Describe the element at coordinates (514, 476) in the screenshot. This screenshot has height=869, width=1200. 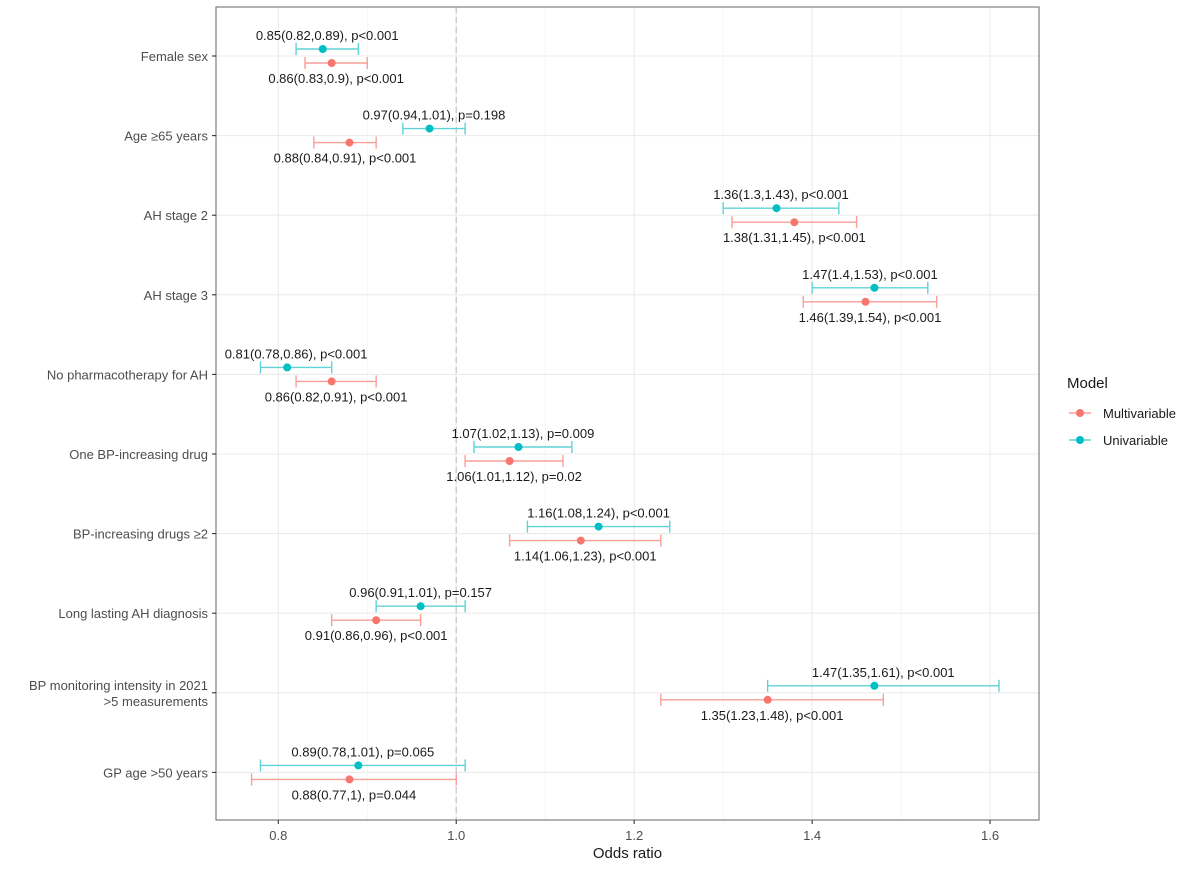
I see `data-label: 1.06(1.01,1.12), p=0.02` at that location.